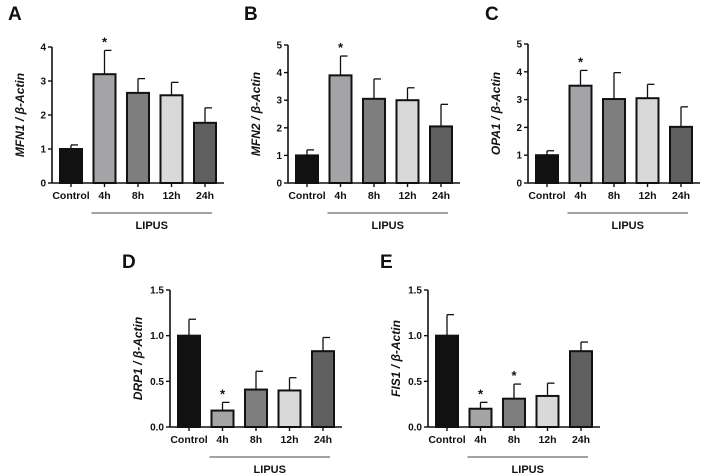 The image size is (714, 475). What do you see at coordinates (138, 358) in the screenshot?
I see `y-axis-label: DRP1 / β-Actin` at bounding box center [138, 358].